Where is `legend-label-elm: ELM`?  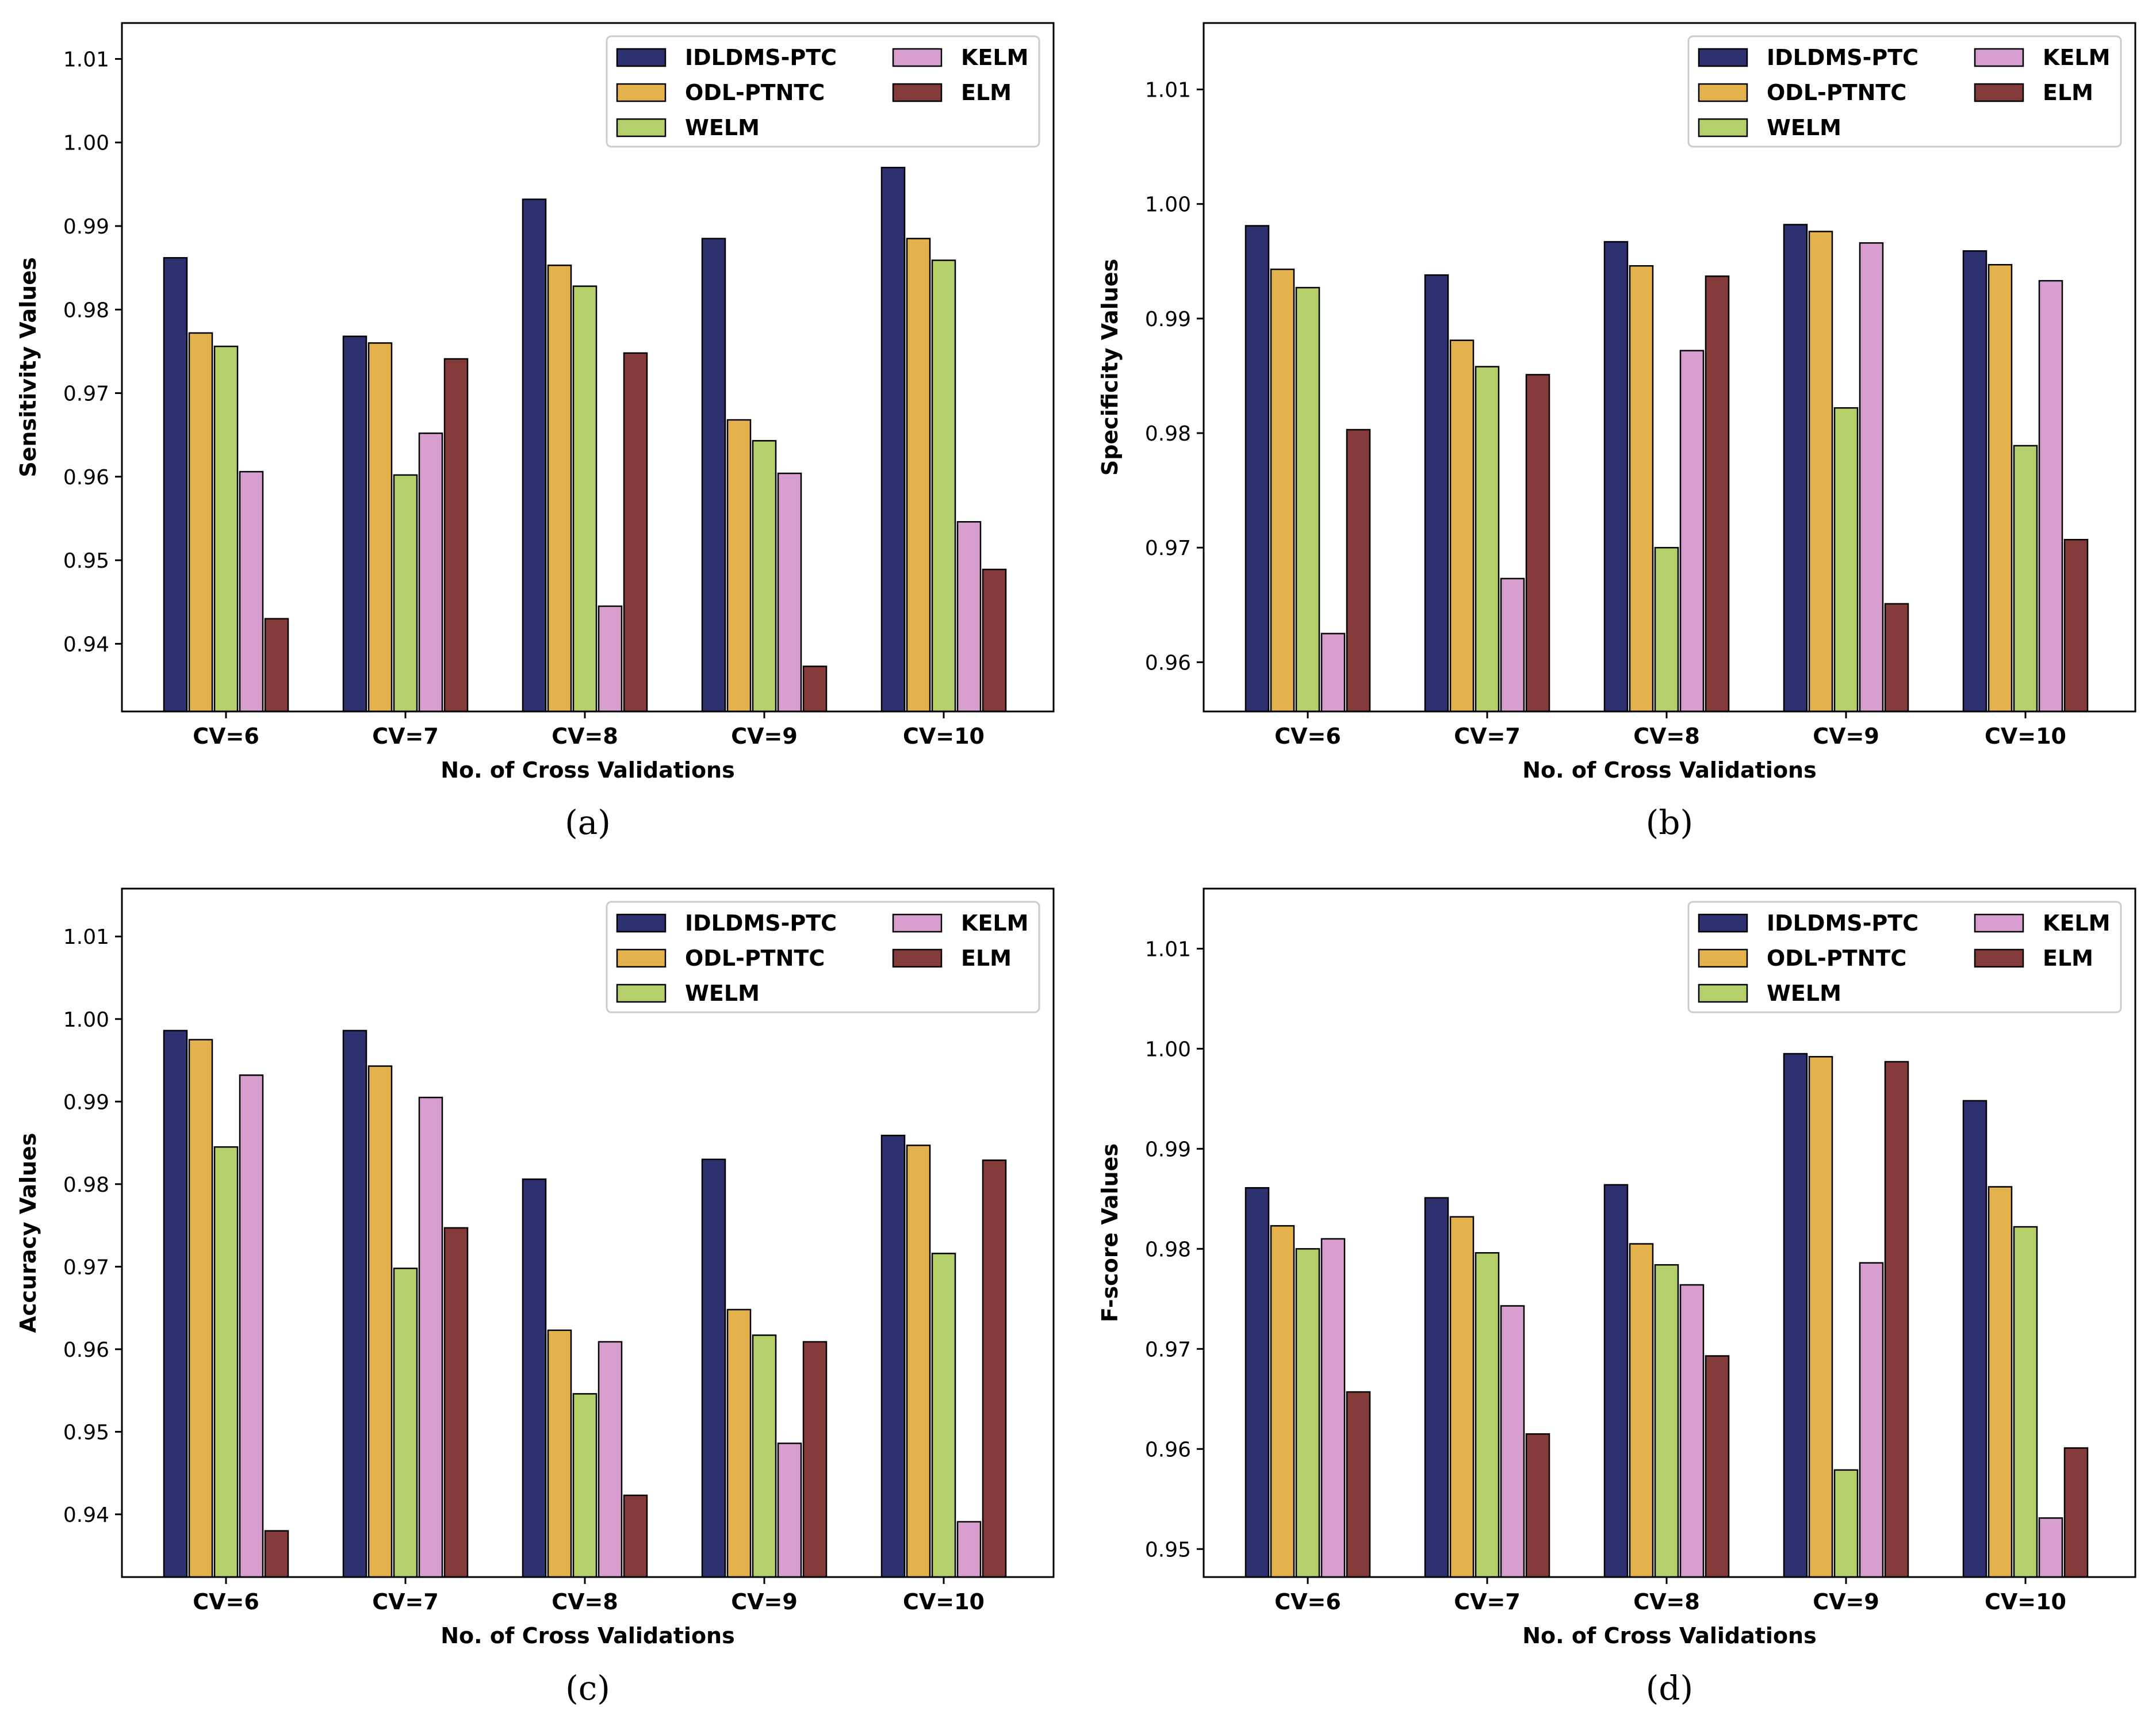
legend-label-elm: ELM is located at coordinates (2068, 92).